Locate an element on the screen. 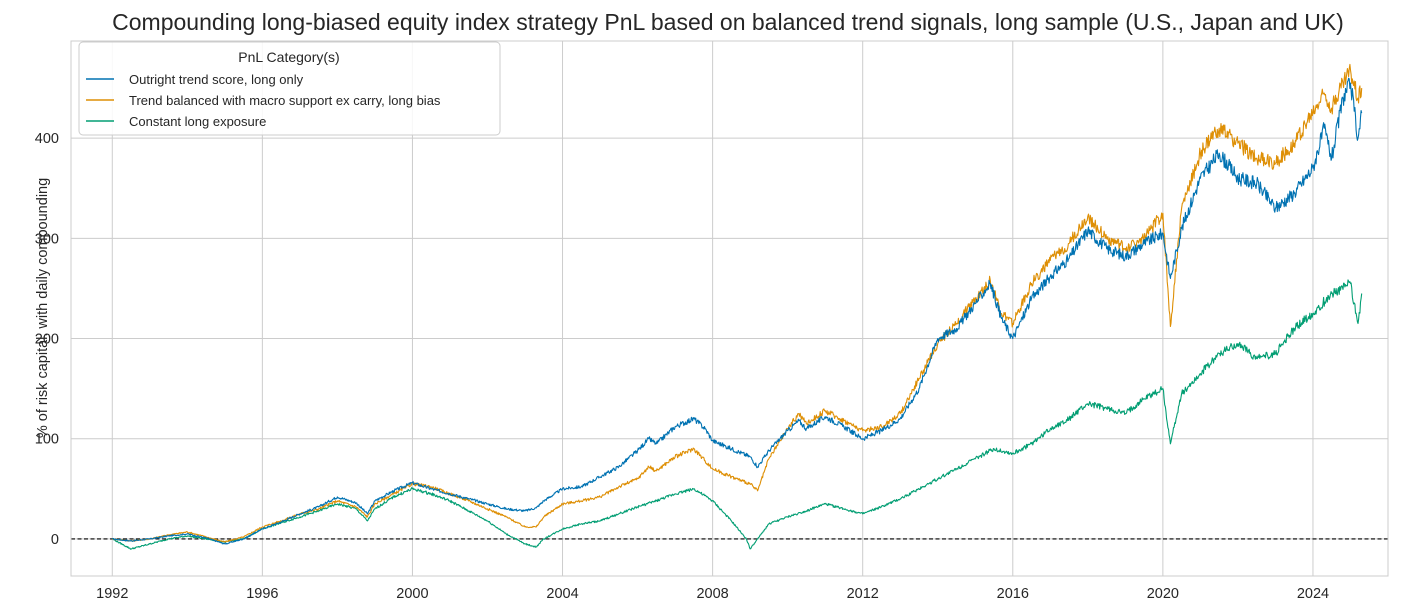 Image resolution: width=1410 pixels, height=613 pixels. y-axis-ticks: 0 100 200 300 400 is located at coordinates (47, 339).